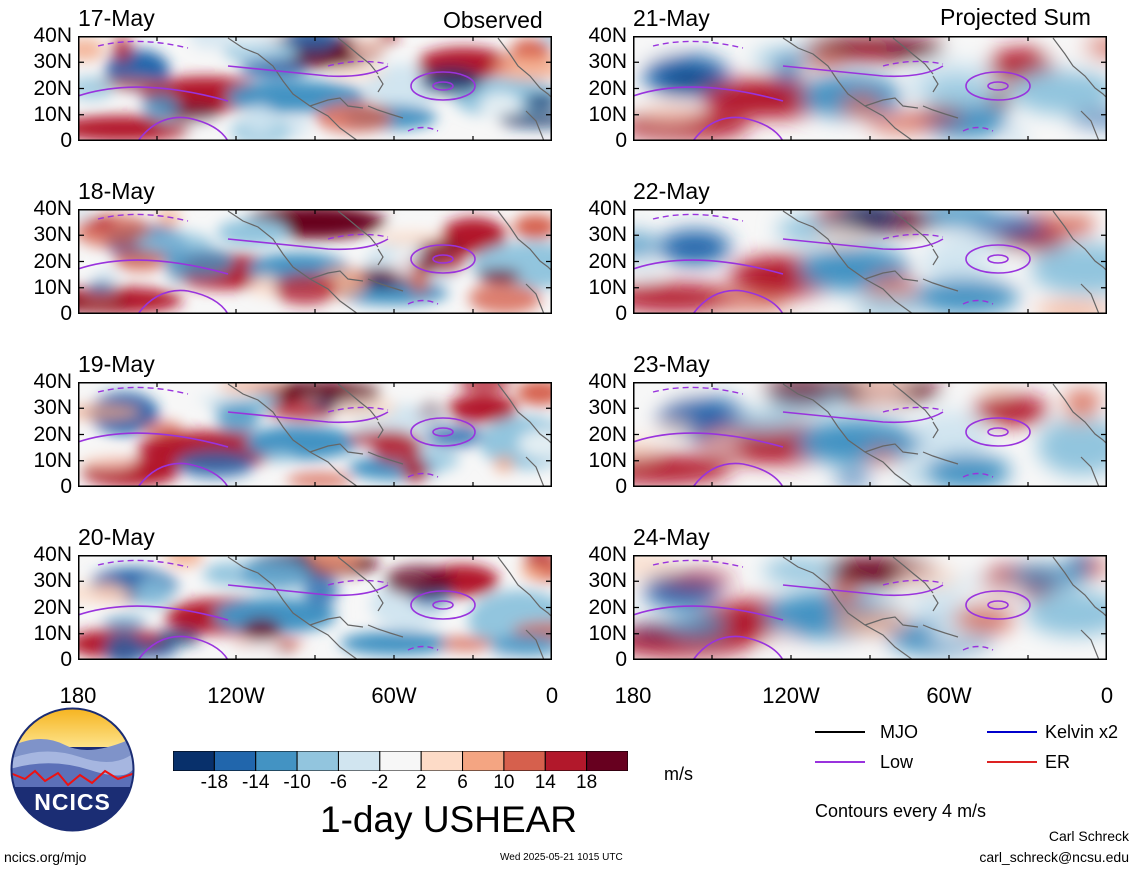 The height and width of the screenshot is (871, 1135). What do you see at coordinates (1012, 762) in the screenshot?
I see `legend-line-er` at bounding box center [1012, 762].